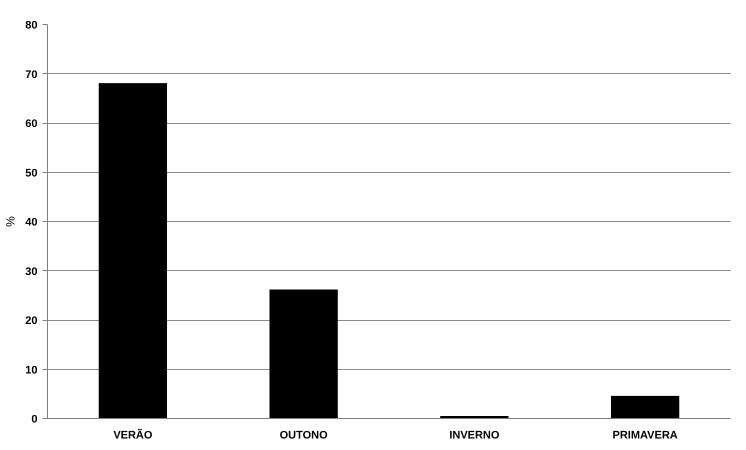 This screenshot has height=450, width=746. I want to click on y-axis-title: %, so click(10, 221).